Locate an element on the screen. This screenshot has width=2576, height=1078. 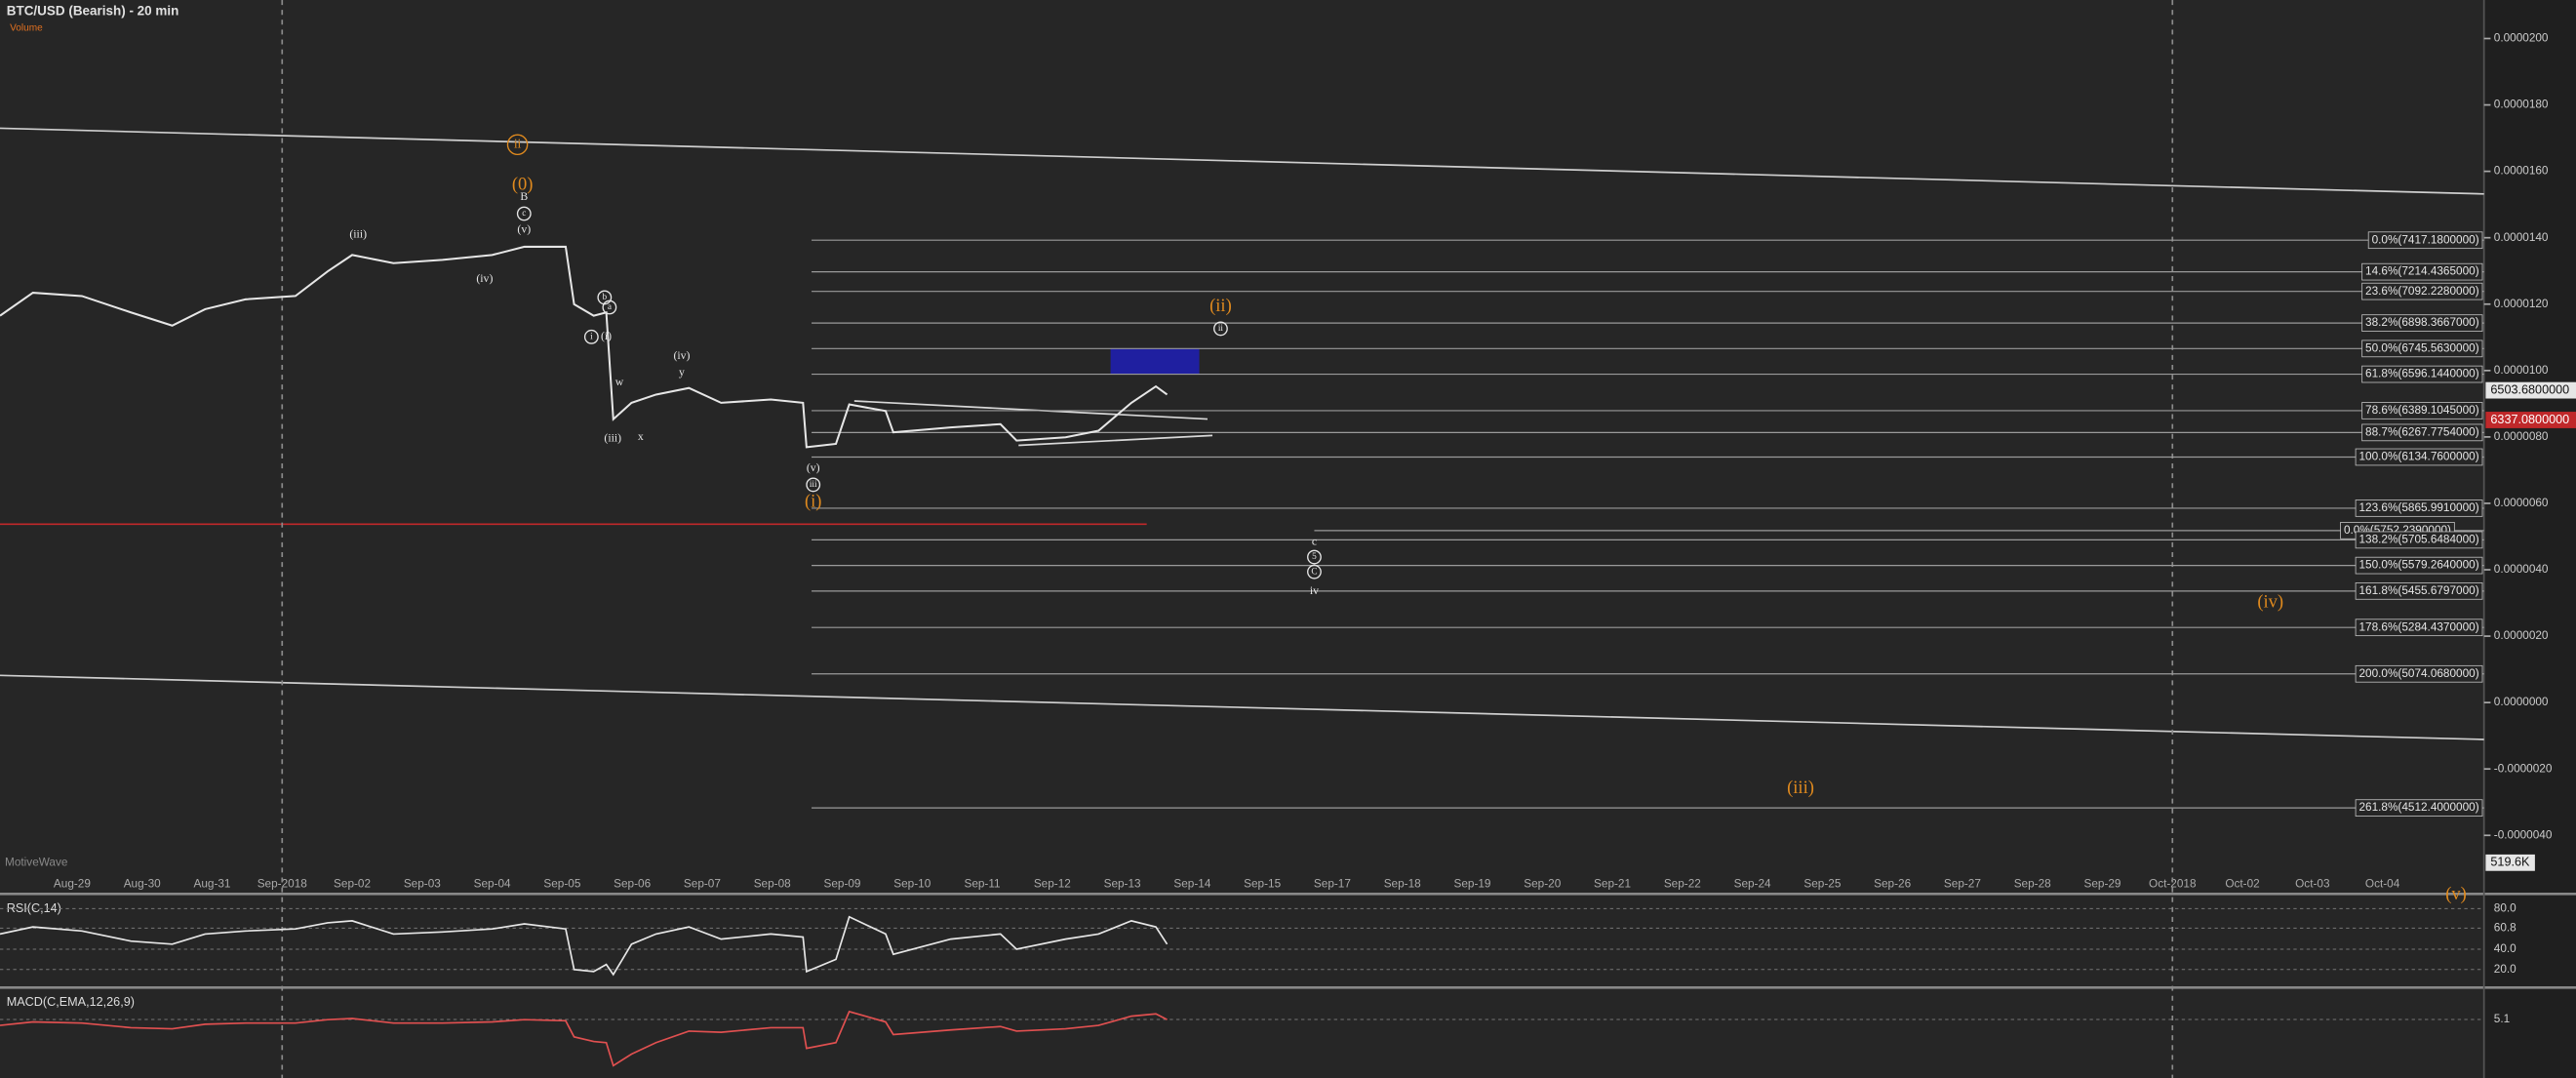
x-tick-label: Sep-25 is located at coordinates (1822, 883).